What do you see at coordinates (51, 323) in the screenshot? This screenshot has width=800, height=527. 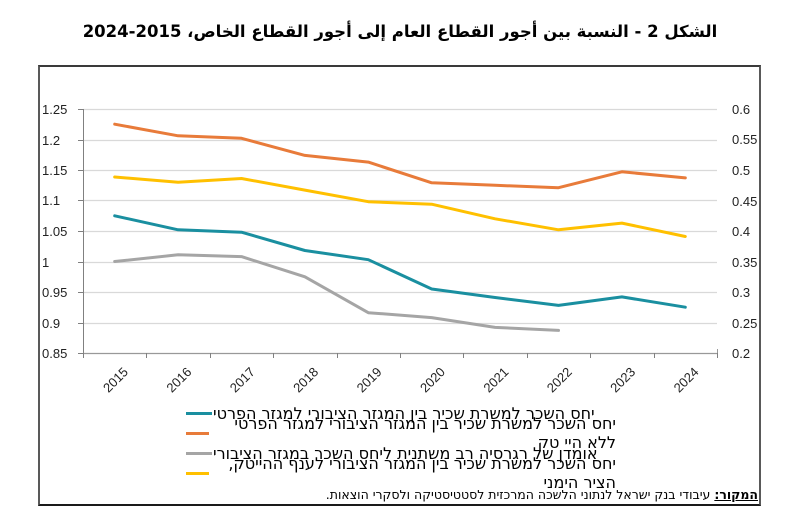 I see `left-tick-label: 0.9` at bounding box center [51, 323].